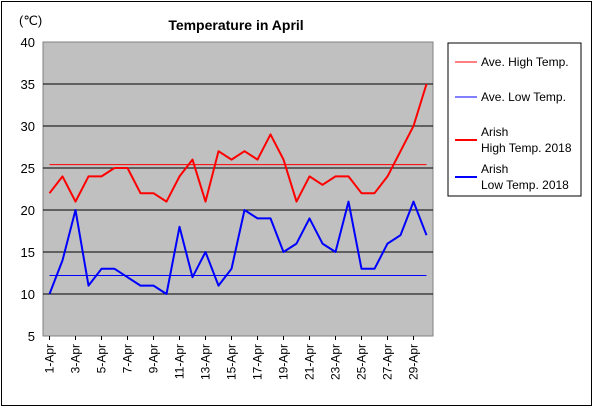 This screenshot has height=412, width=593. I want to click on chart-title: Temperature in April, so click(235, 25).